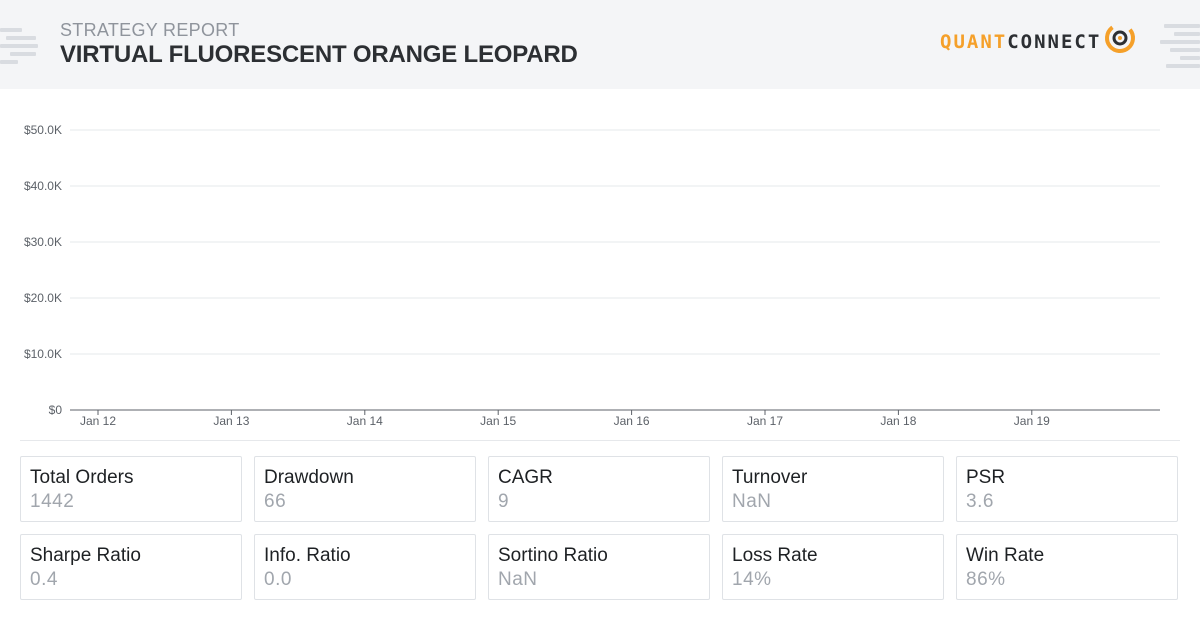  Describe the element at coordinates (275, 501) in the screenshot. I see `stat-value: 66` at that location.